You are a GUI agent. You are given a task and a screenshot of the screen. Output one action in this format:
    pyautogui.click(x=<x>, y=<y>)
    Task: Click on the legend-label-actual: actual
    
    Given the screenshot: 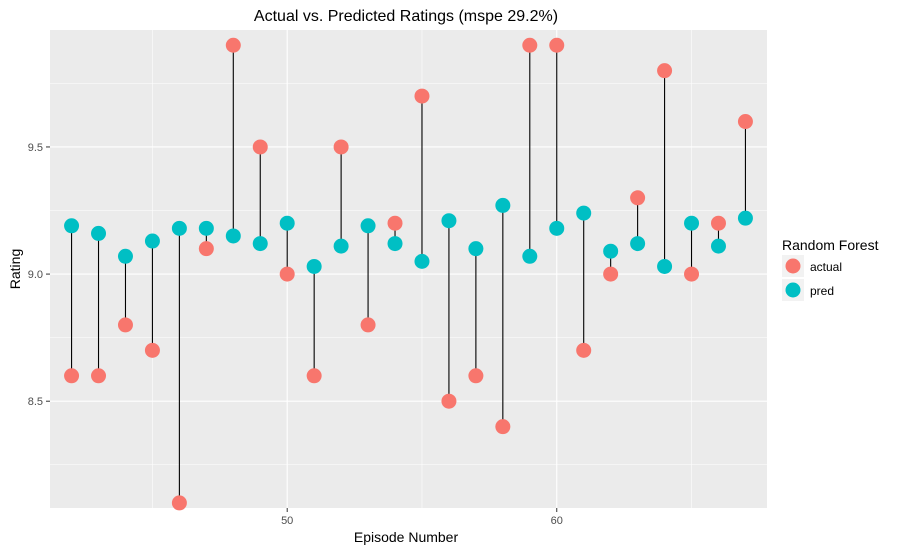 What is the action you would take?
    pyautogui.click(x=826, y=267)
    